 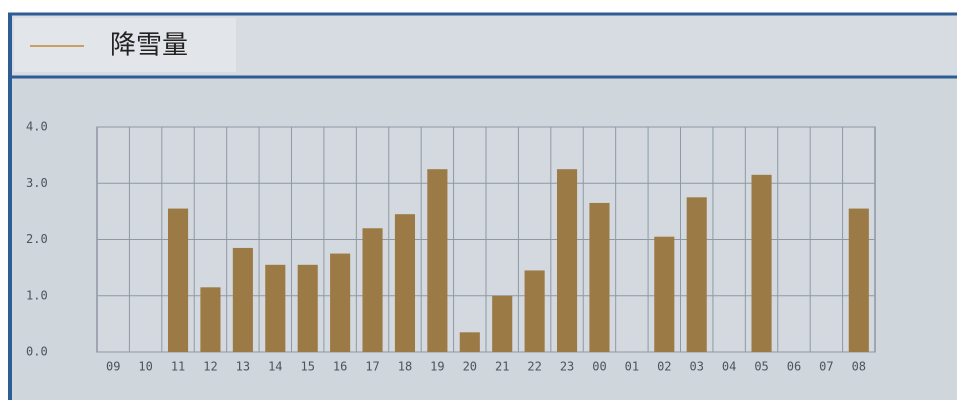 I want to click on x-tick-label: 13, so click(x=243, y=367).